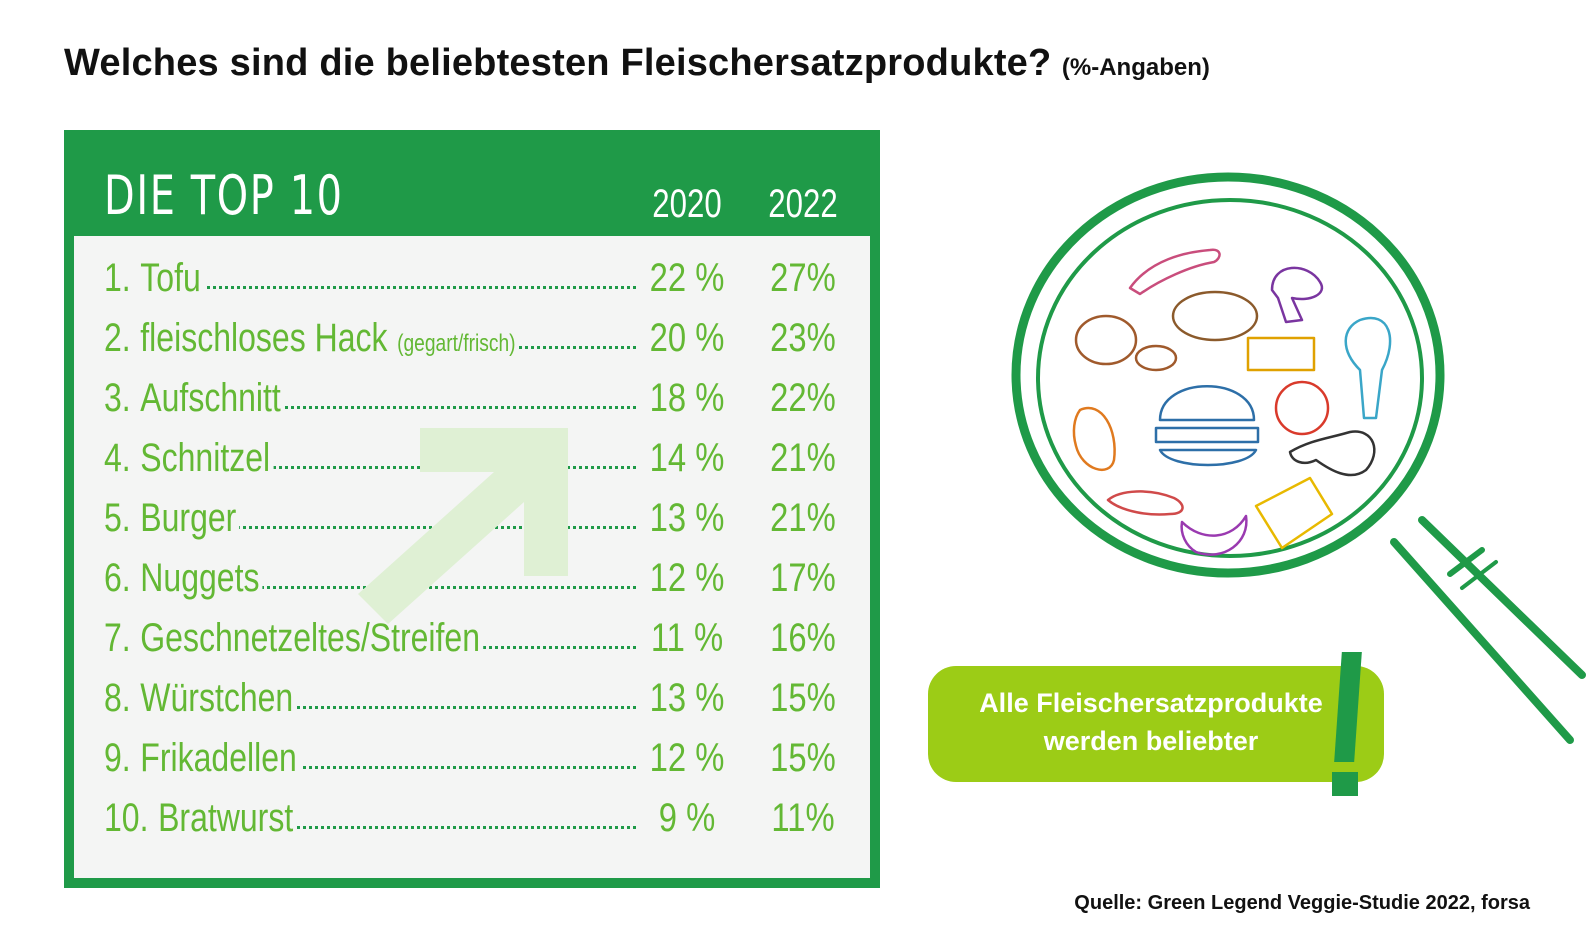 The width and height of the screenshot is (1592, 947). Describe the element at coordinates (117, 278) in the screenshot. I see `row-rank: 1.` at that location.